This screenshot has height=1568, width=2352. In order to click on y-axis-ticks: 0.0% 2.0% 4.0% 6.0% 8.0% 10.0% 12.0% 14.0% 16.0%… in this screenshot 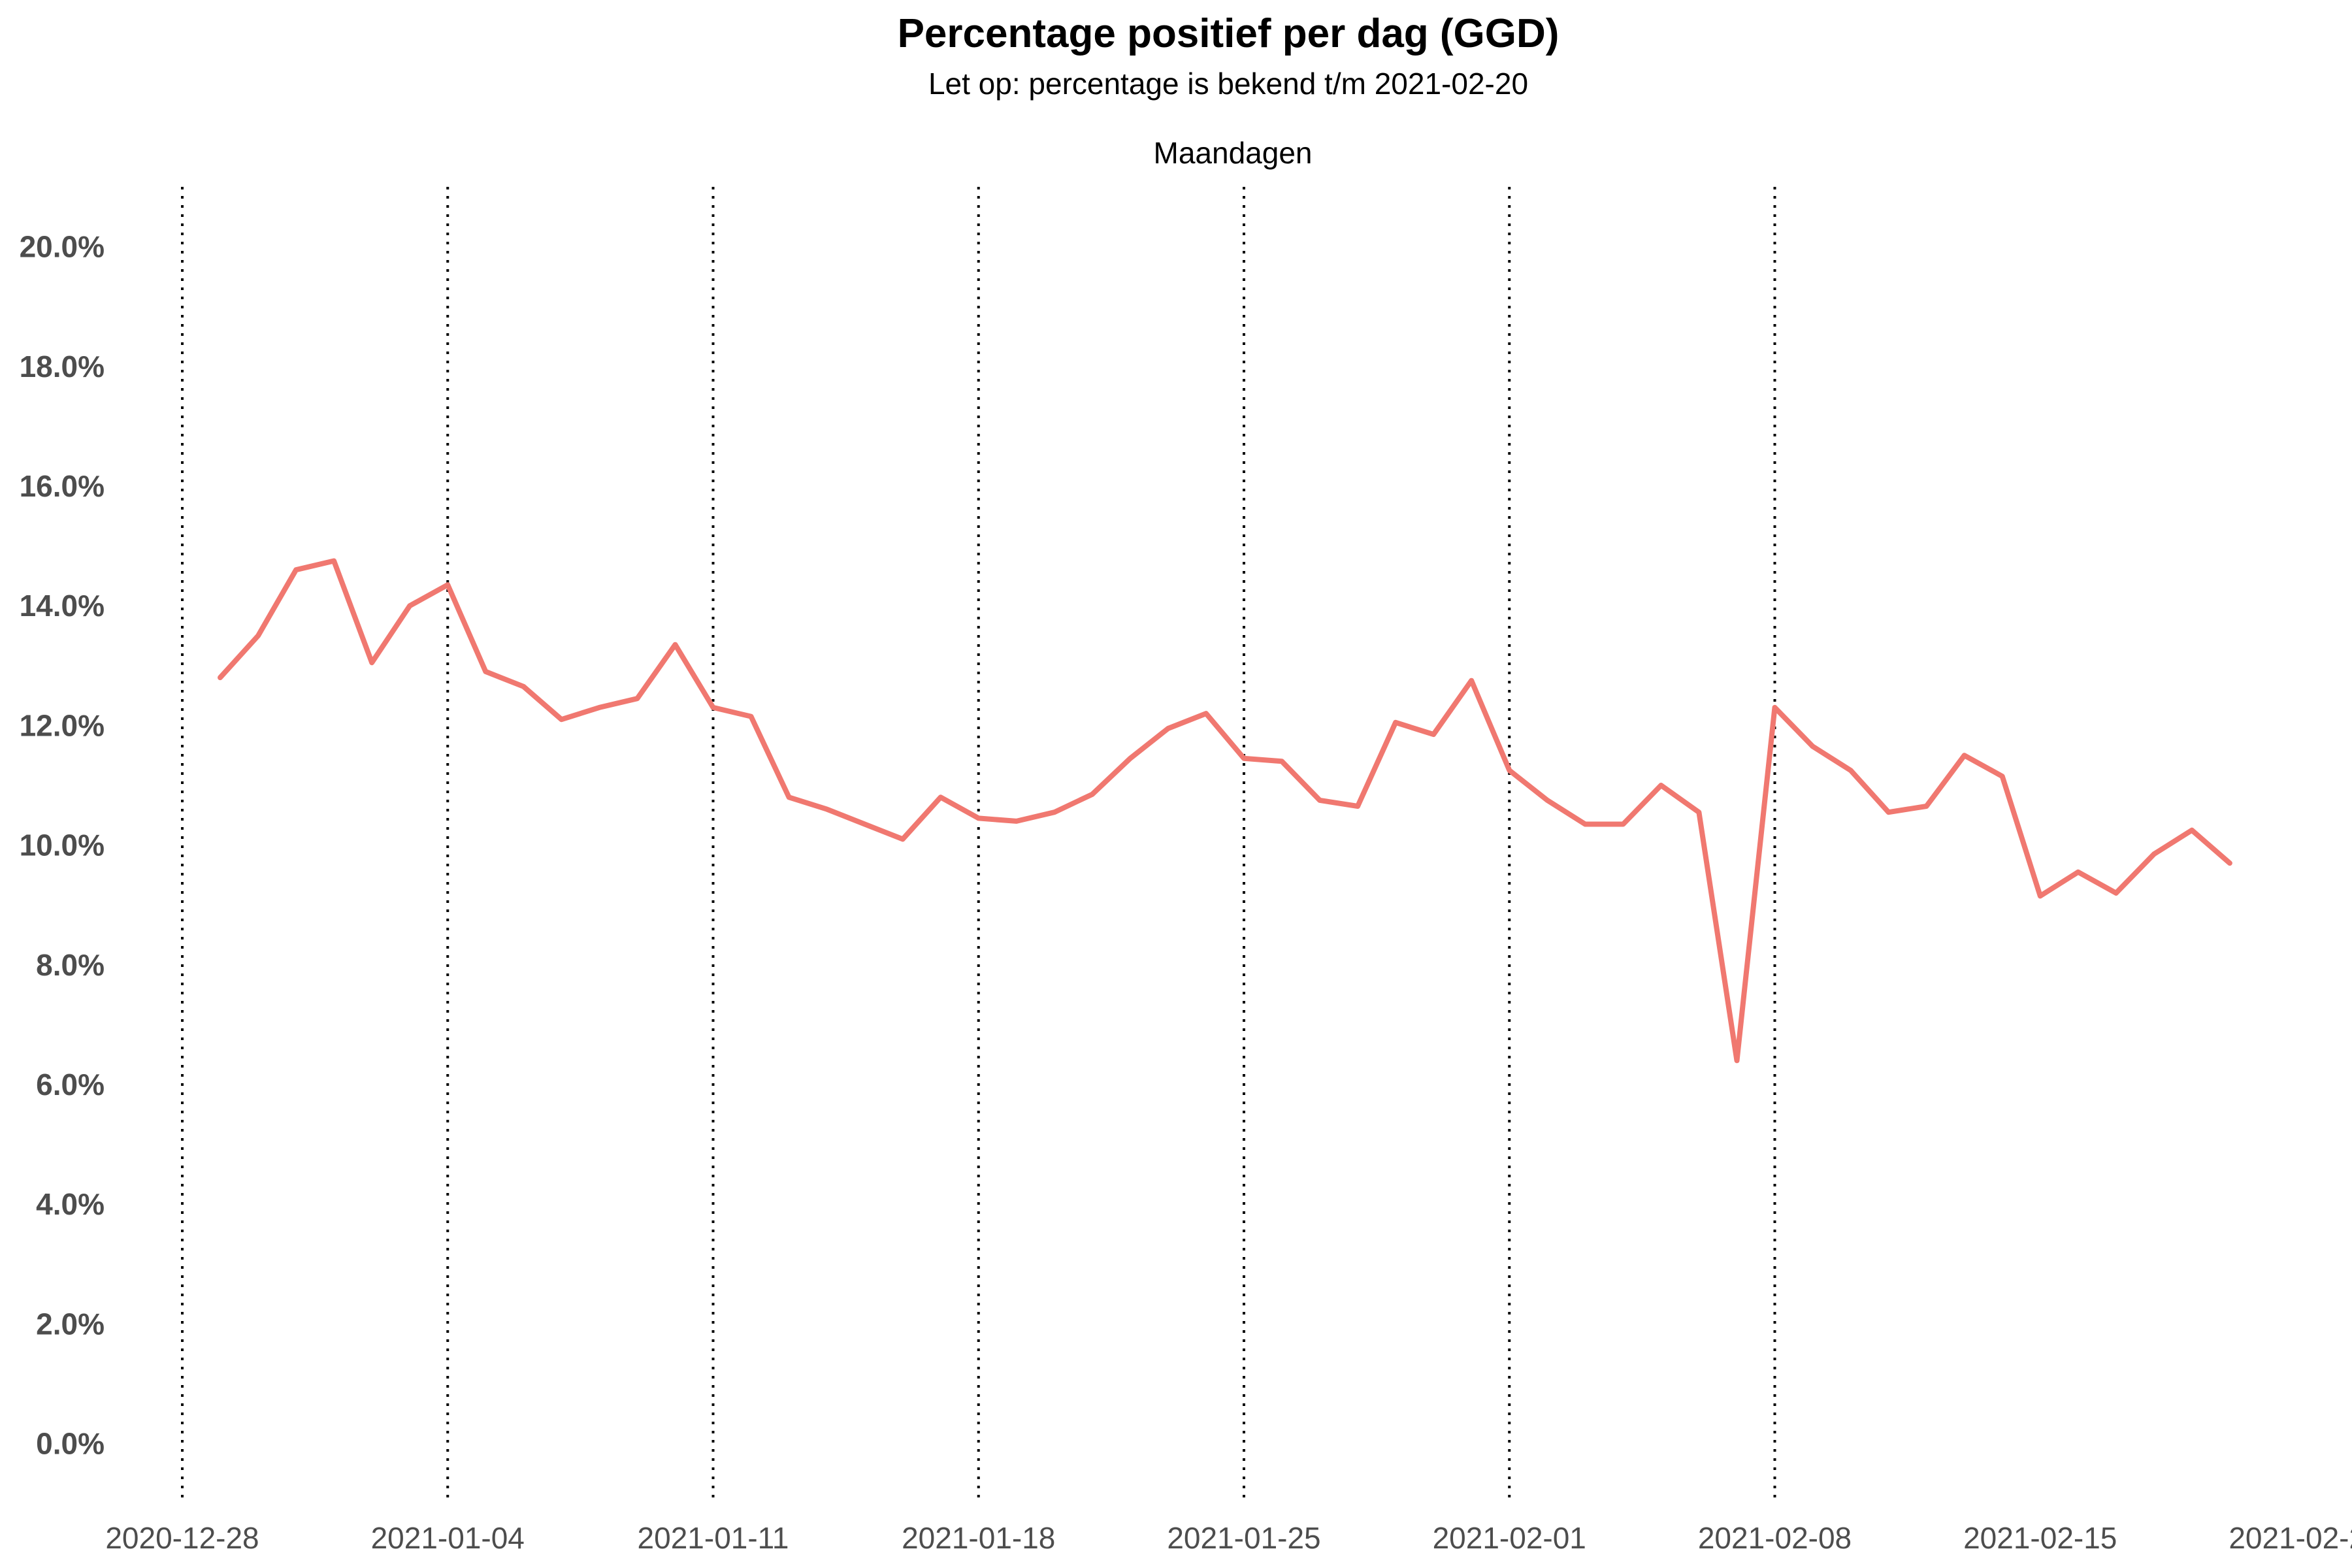, I will do `click(62, 845)`.